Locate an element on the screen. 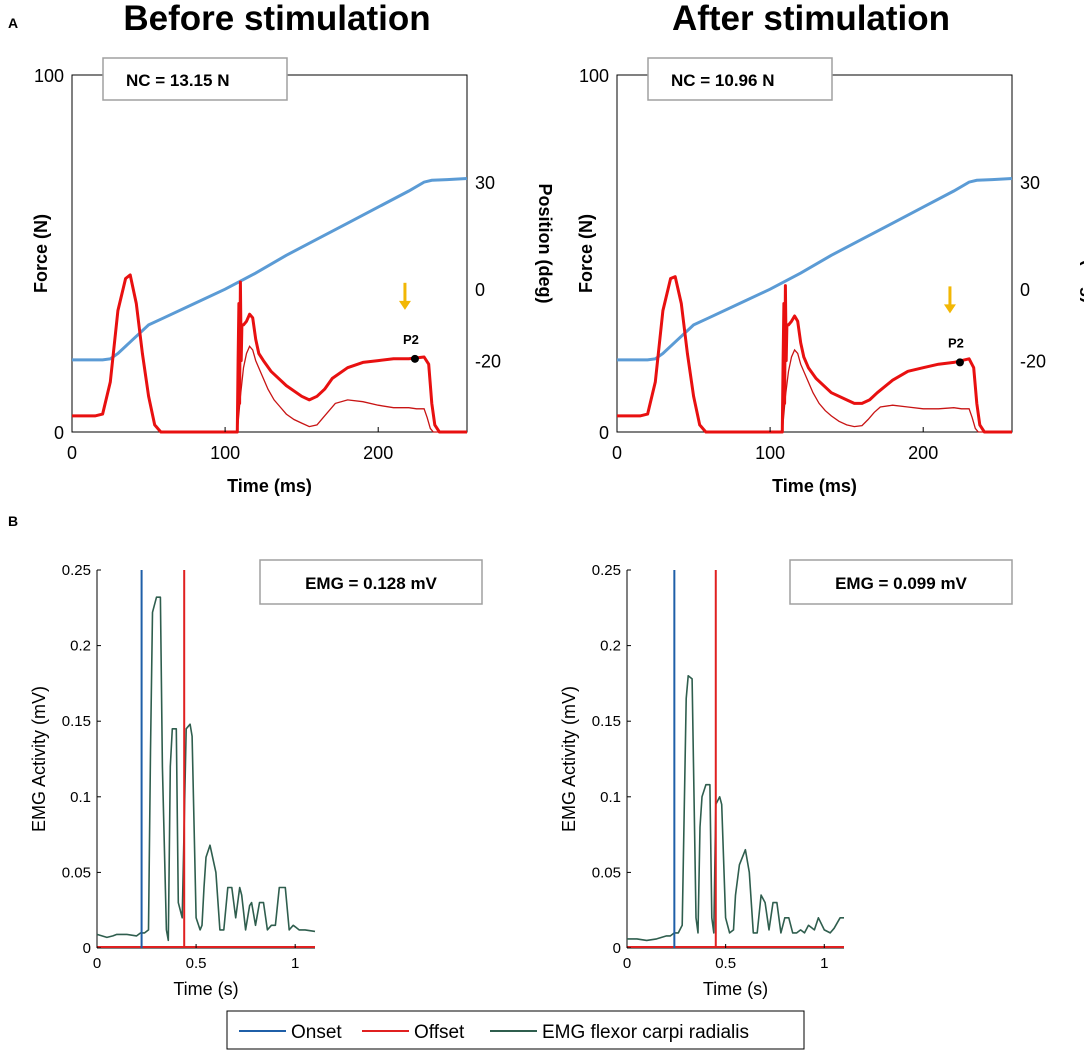 The width and height of the screenshot is (1084, 1053). plot-frame is located at coordinates (269, 253).